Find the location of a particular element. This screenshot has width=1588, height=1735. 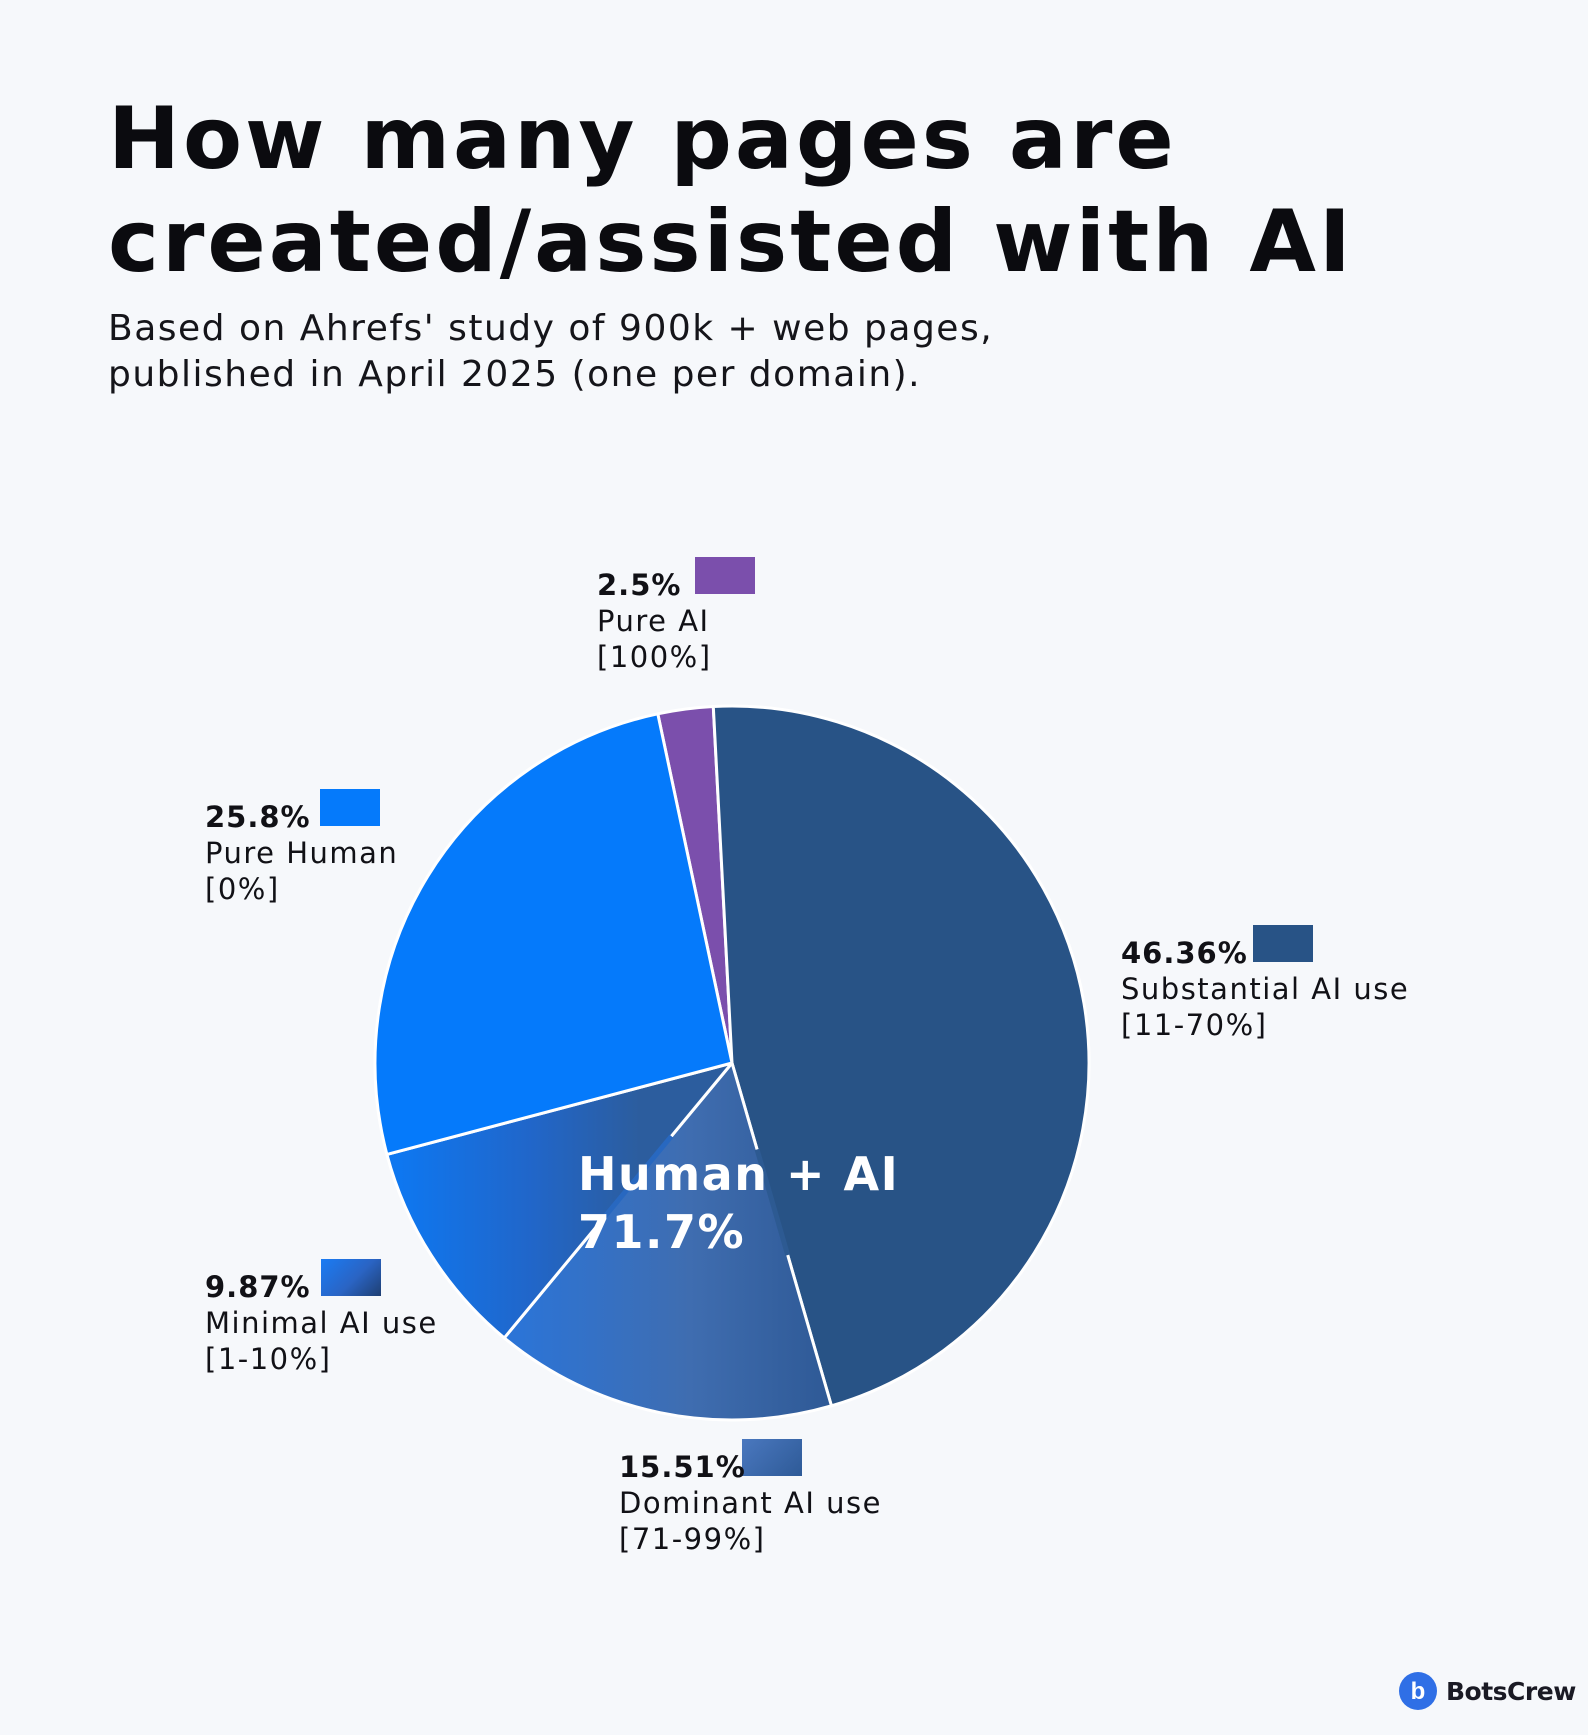

brand-logo-letter: b is located at coordinates (1418, 1691).